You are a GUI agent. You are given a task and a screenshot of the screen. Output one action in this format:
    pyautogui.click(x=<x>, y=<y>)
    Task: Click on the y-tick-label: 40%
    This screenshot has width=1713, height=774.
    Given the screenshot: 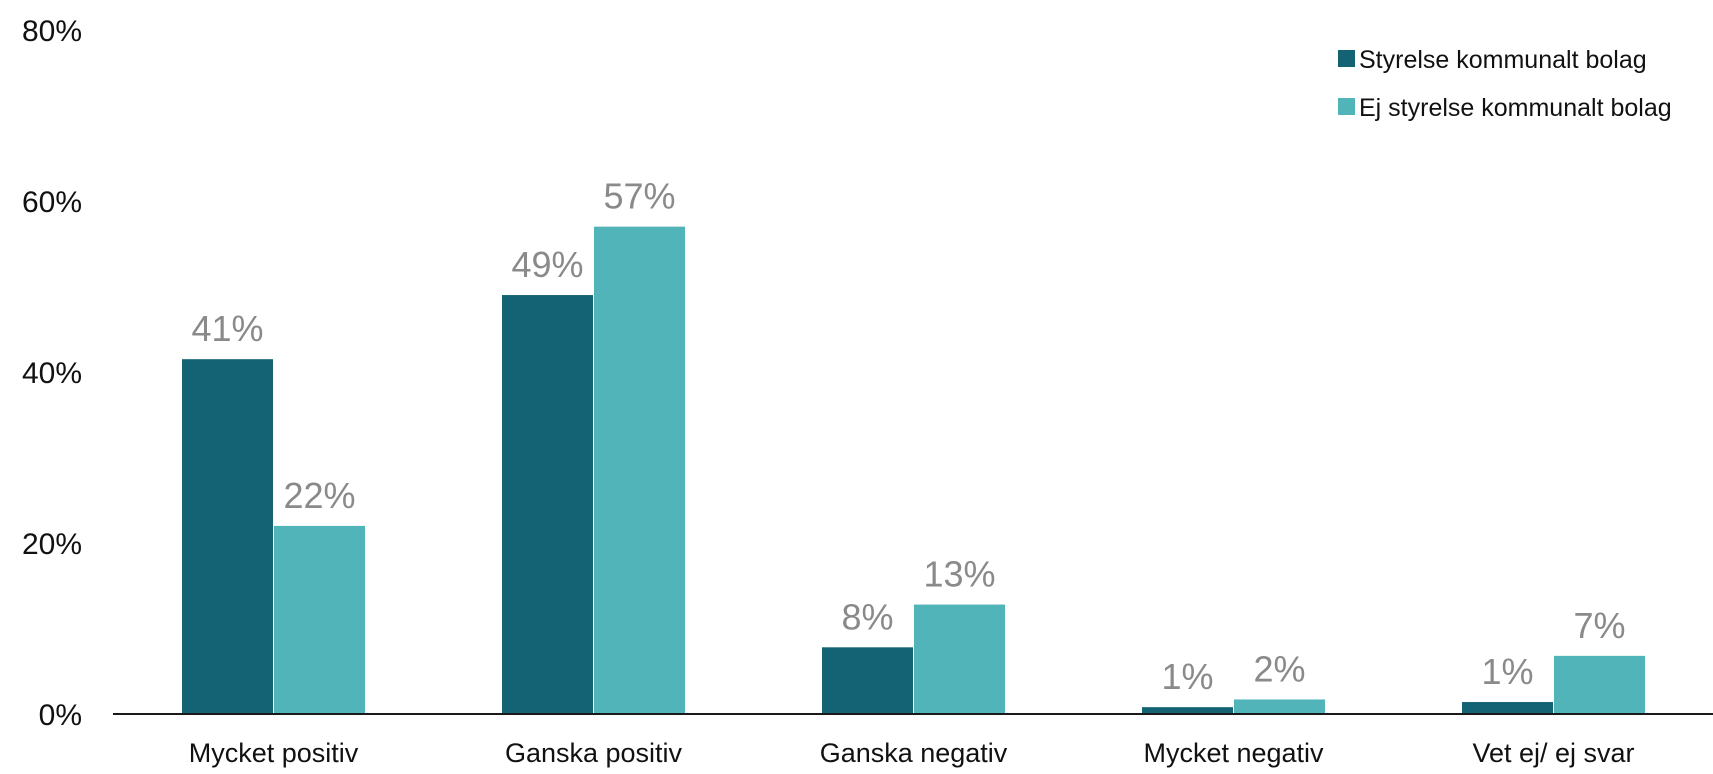 What is the action you would take?
    pyautogui.click(x=52, y=373)
    